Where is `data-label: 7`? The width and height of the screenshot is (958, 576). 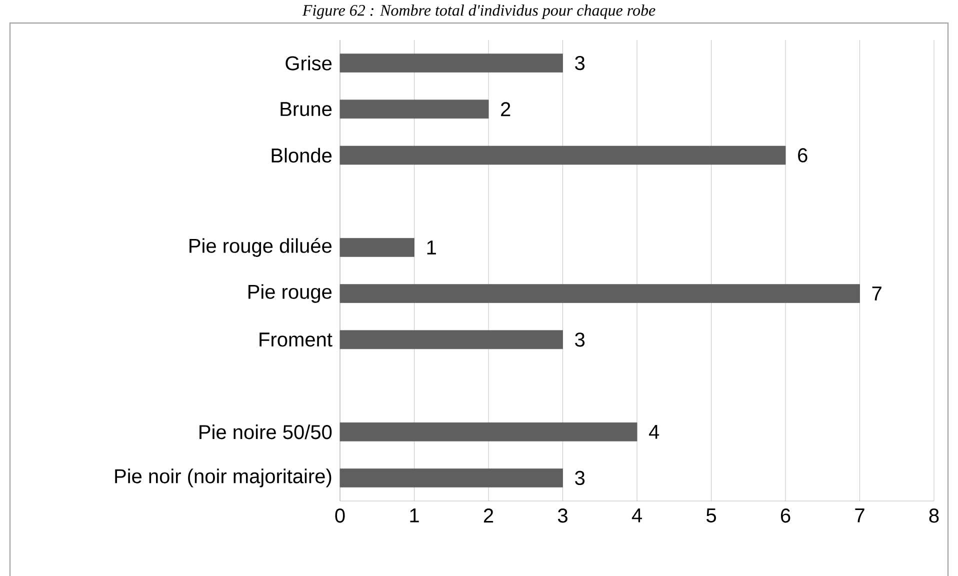
data-label: 7 is located at coordinates (877, 293).